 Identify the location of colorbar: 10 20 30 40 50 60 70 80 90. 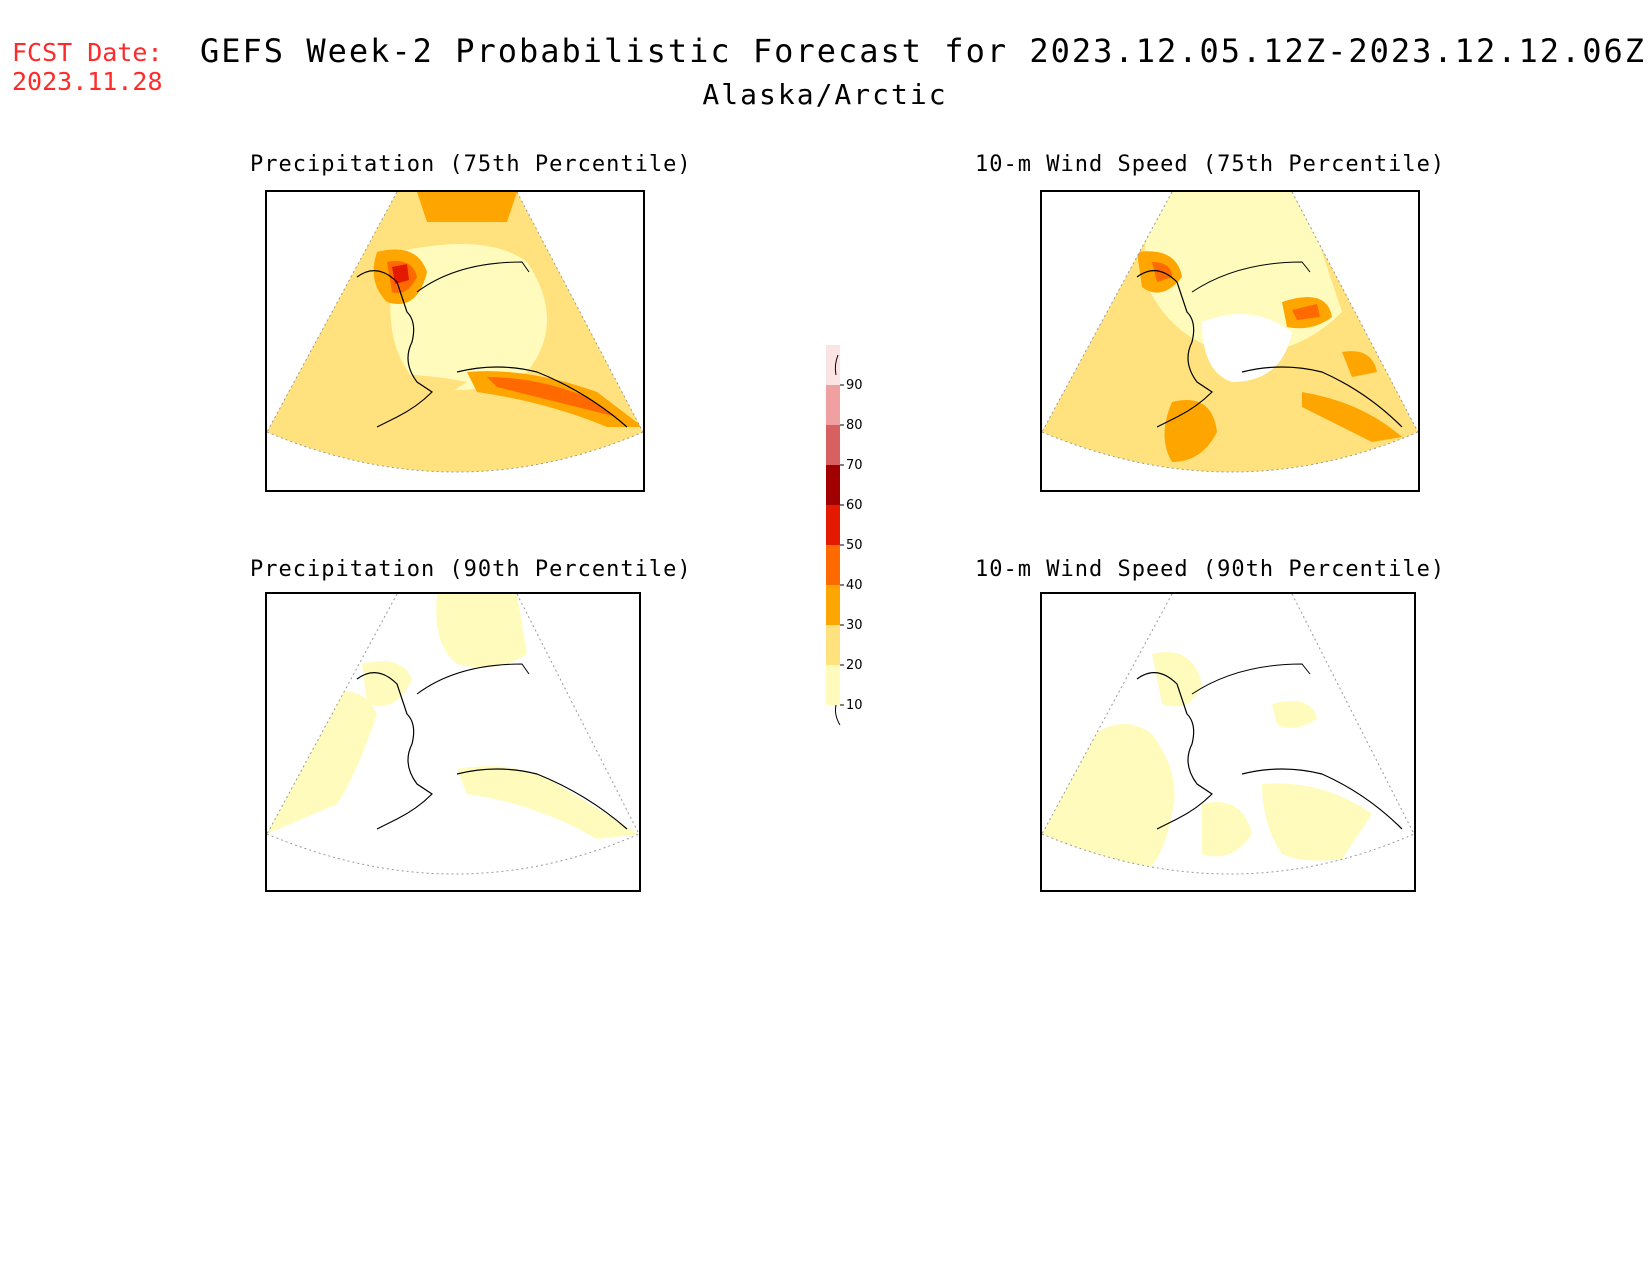
(844, 535).